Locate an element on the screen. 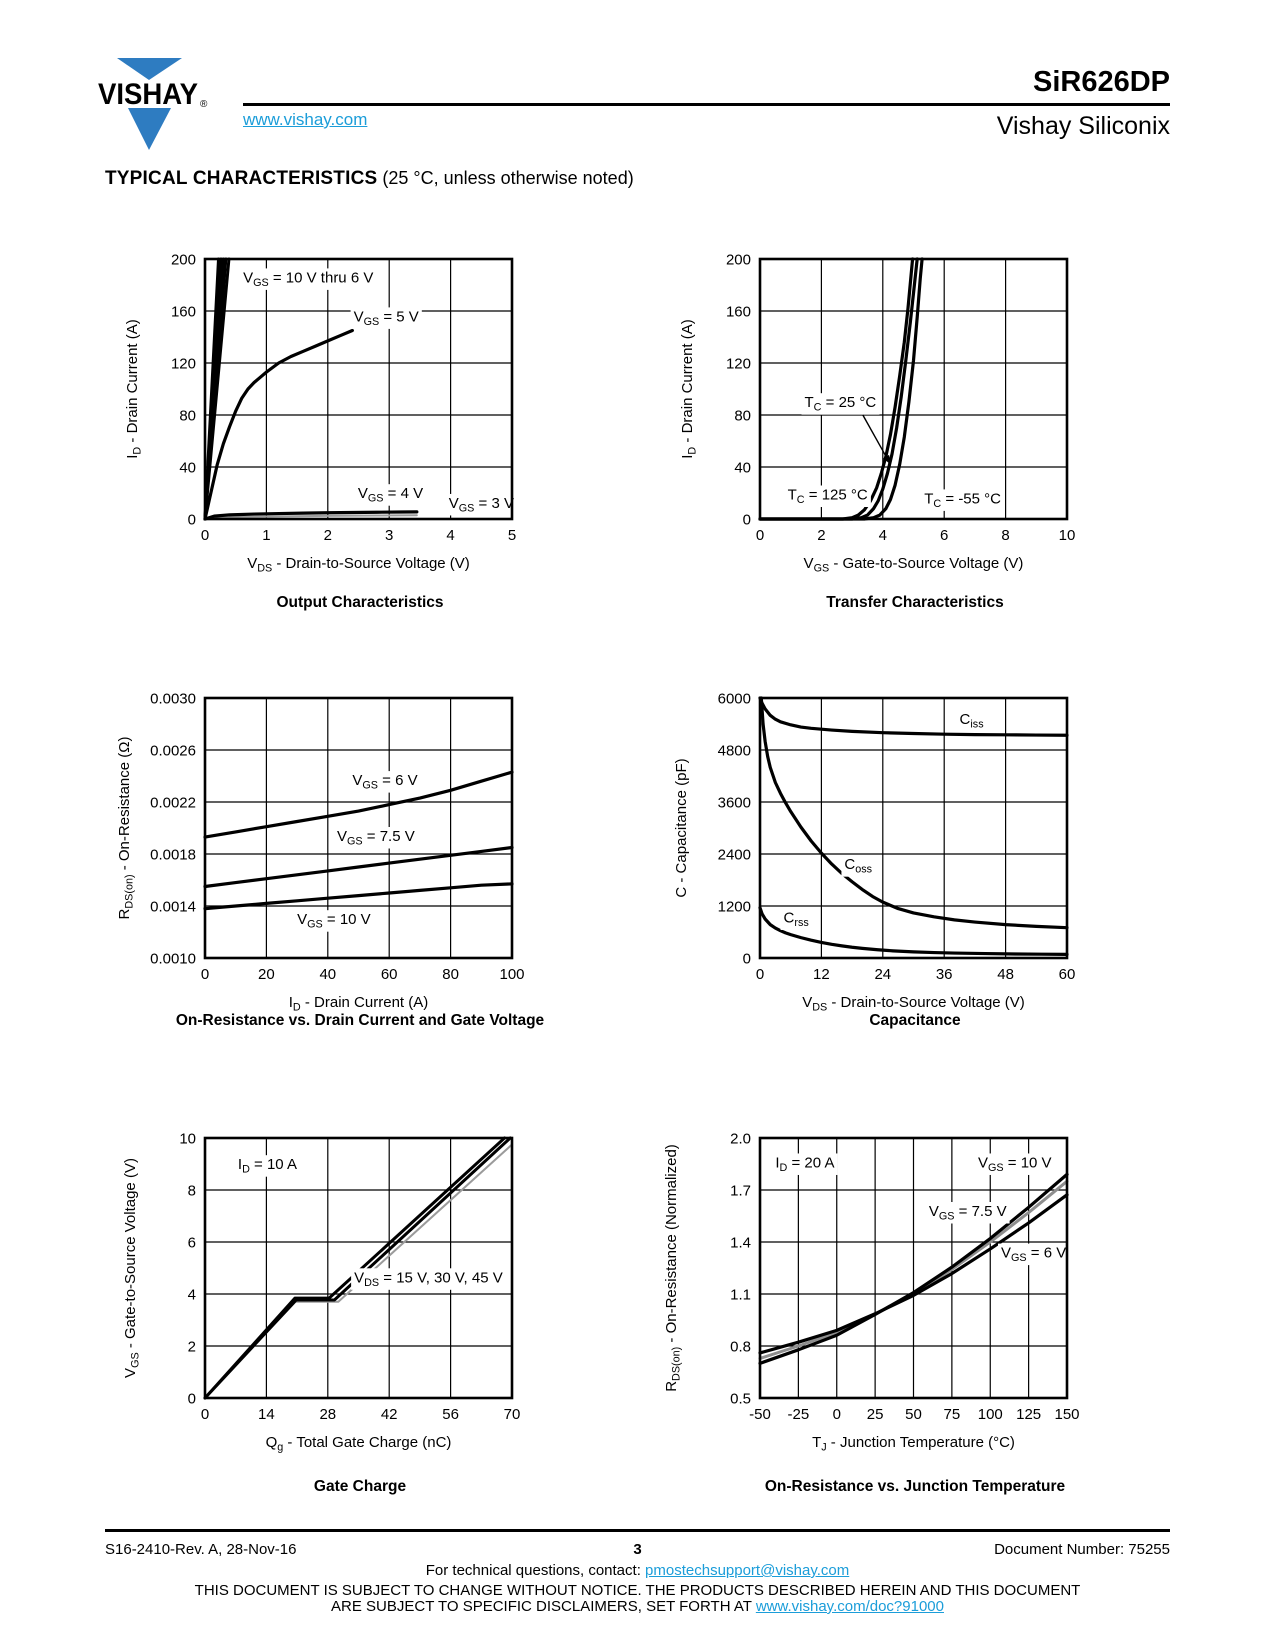  series-t-c-25-c is located at coordinates (838, 389).